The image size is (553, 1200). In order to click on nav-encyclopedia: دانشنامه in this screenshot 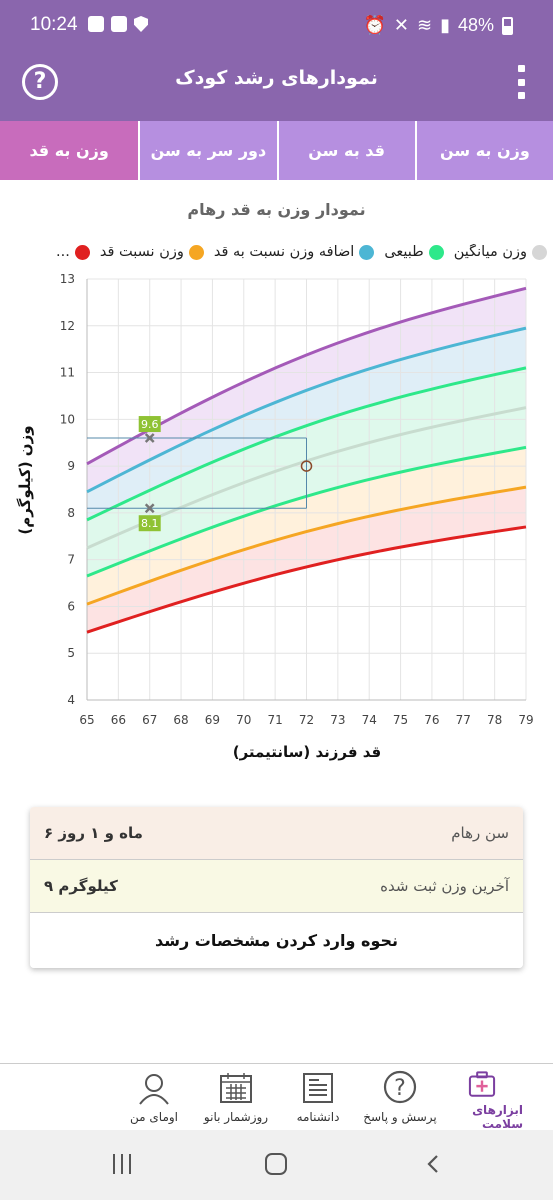, I will do `click(318, 1097)`.